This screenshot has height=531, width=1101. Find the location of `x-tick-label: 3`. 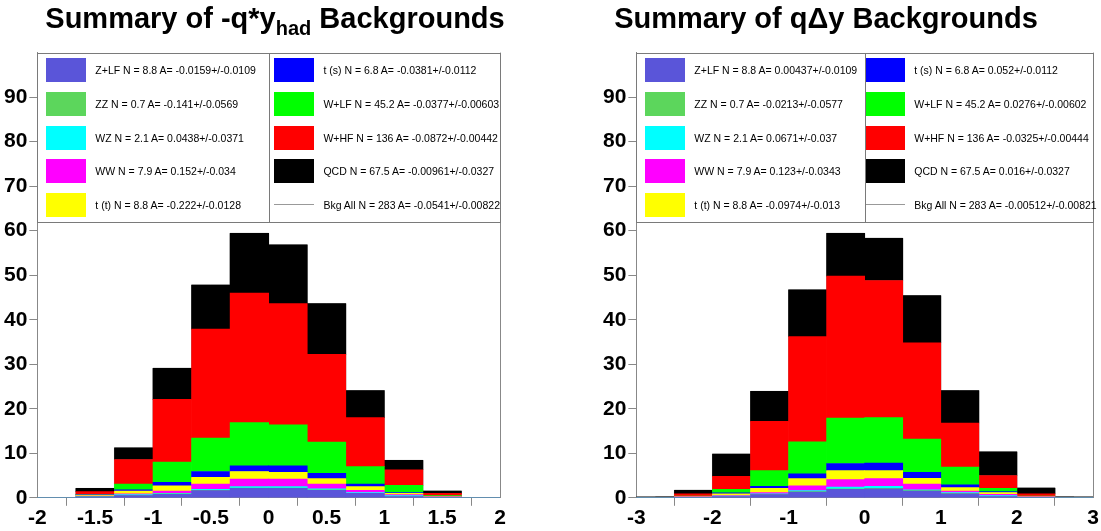

x-tick-label: 3 is located at coordinates (1093, 517).